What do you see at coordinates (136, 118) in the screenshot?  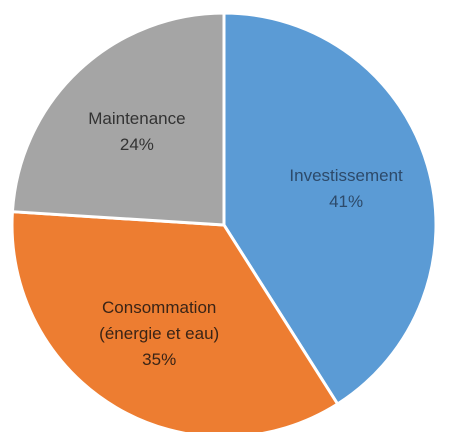 I see `slice-label-maintenance: Maintenance` at bounding box center [136, 118].